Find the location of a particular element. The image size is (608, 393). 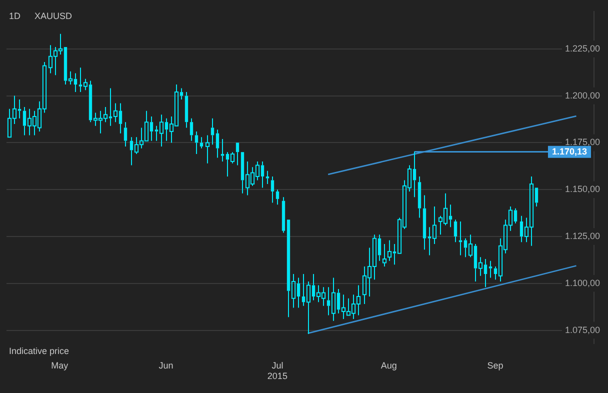

y-tick-label: 1.125,00 is located at coordinates (582, 235).